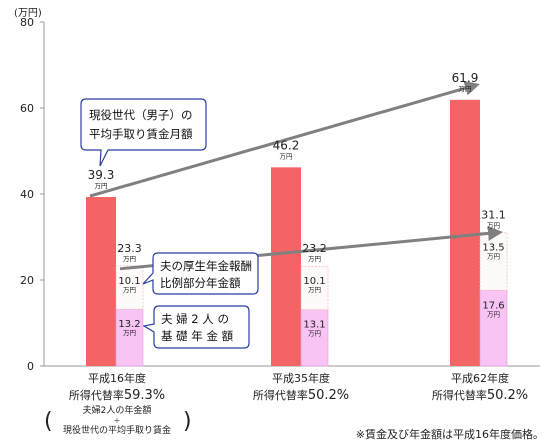  I want to click on formula-paren-left: (, so click(48, 421).